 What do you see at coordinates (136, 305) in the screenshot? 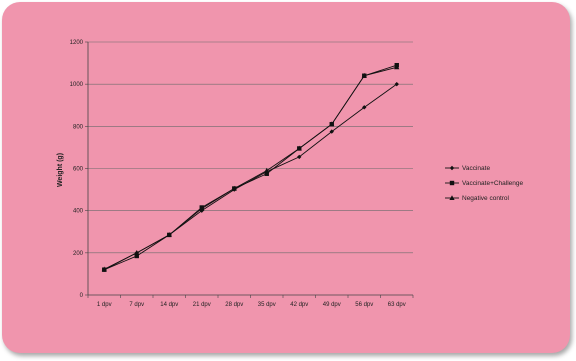
I see `x-tick-label: 7 dpv` at bounding box center [136, 305].